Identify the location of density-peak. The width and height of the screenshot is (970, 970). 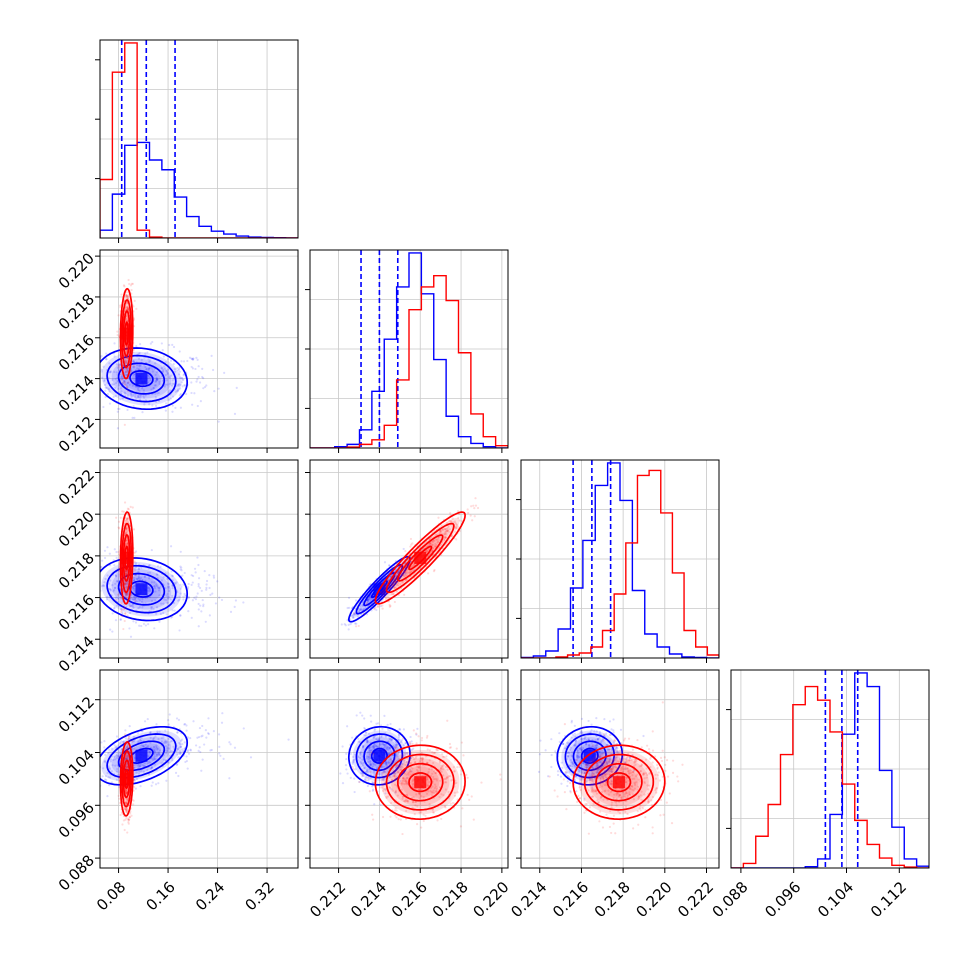
(141, 378).